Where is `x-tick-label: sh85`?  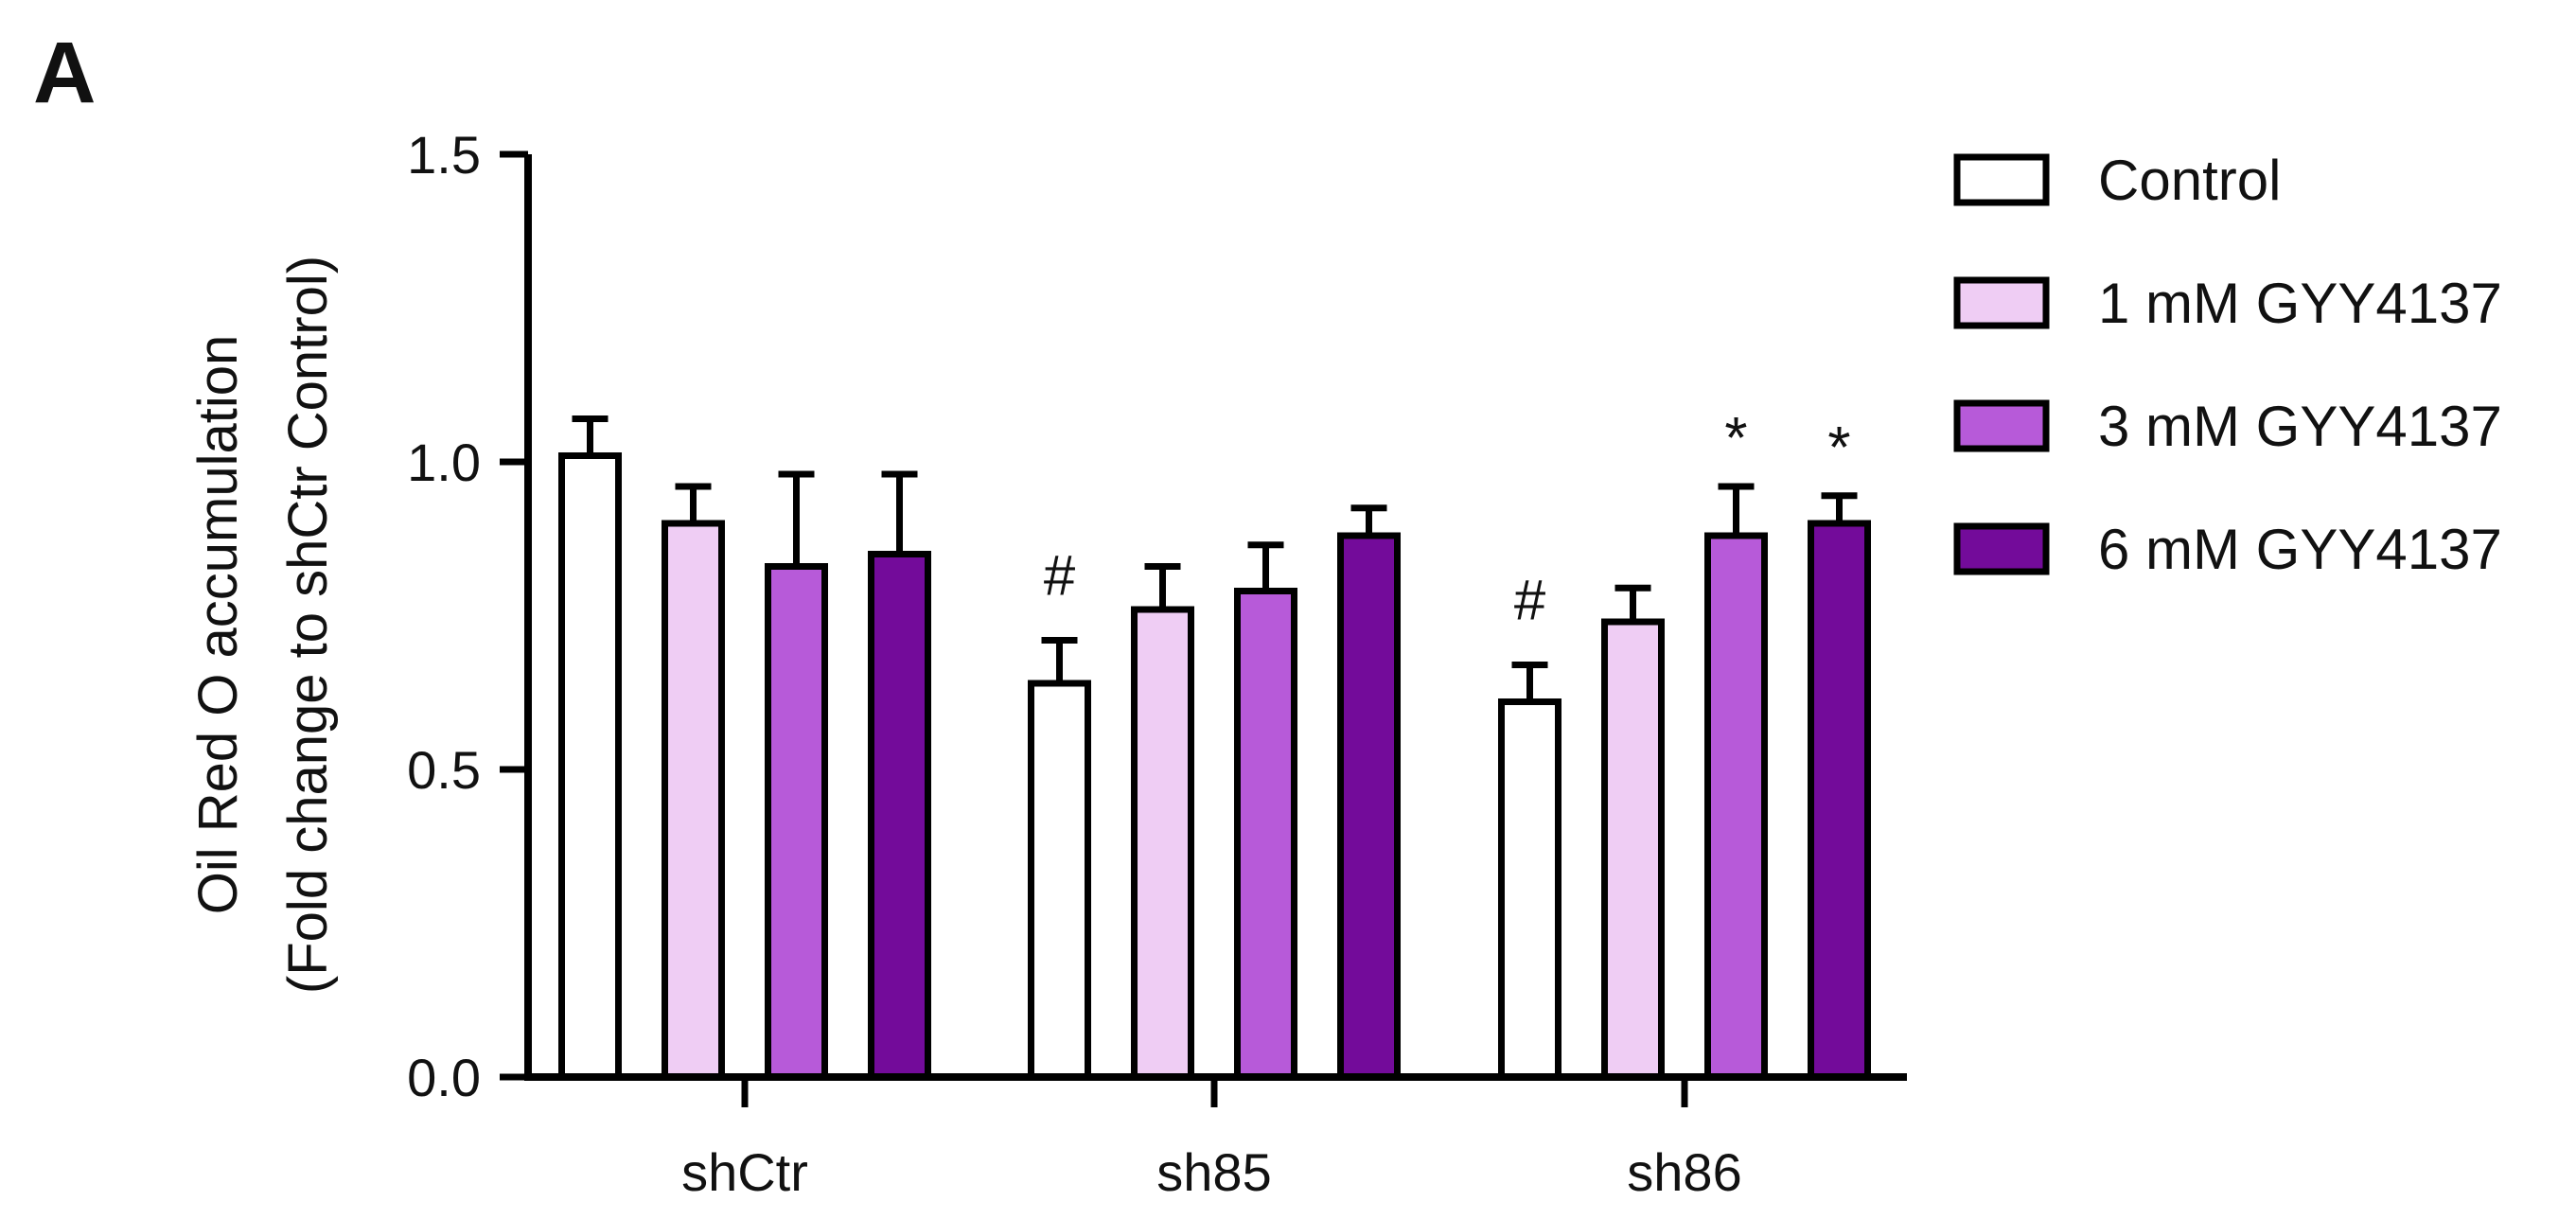 x-tick-label: sh85 is located at coordinates (1213, 1172).